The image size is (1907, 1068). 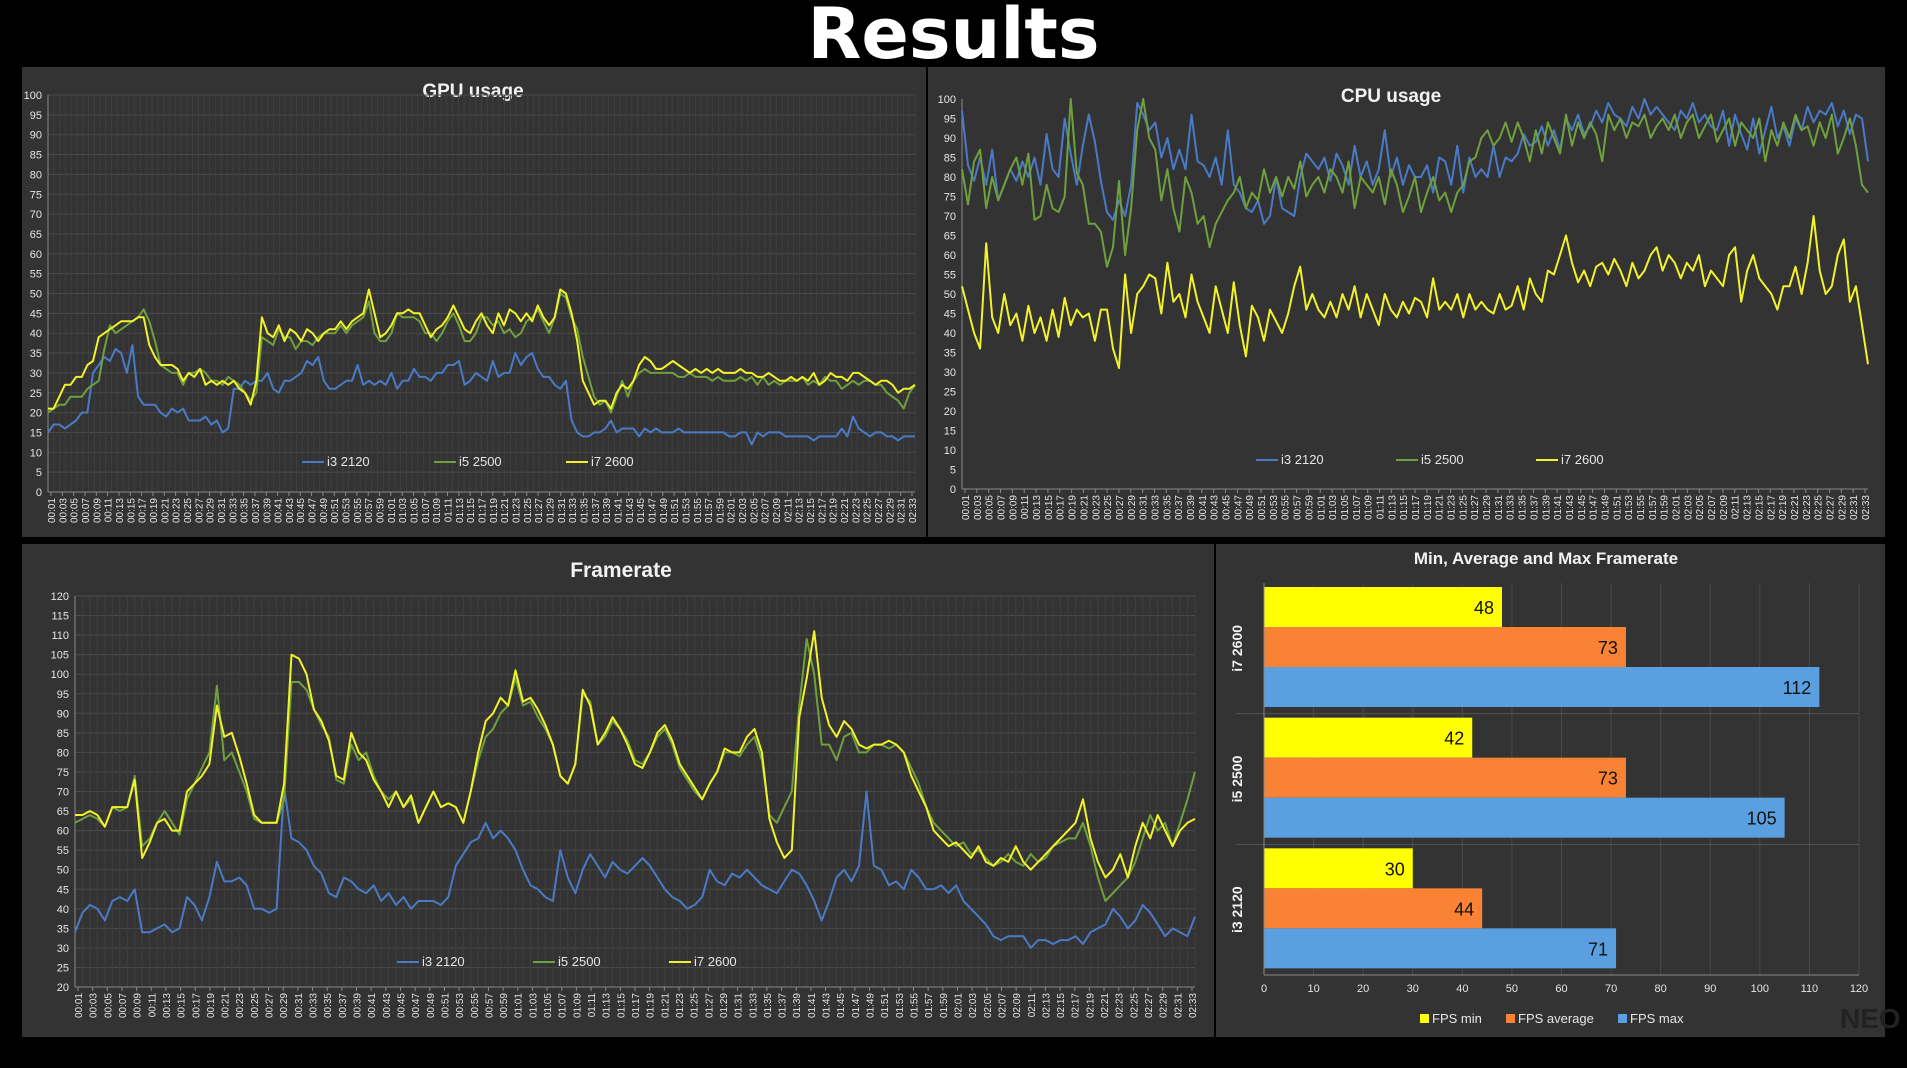 I want to click on y-tick-label: 0, so click(x=953, y=490).